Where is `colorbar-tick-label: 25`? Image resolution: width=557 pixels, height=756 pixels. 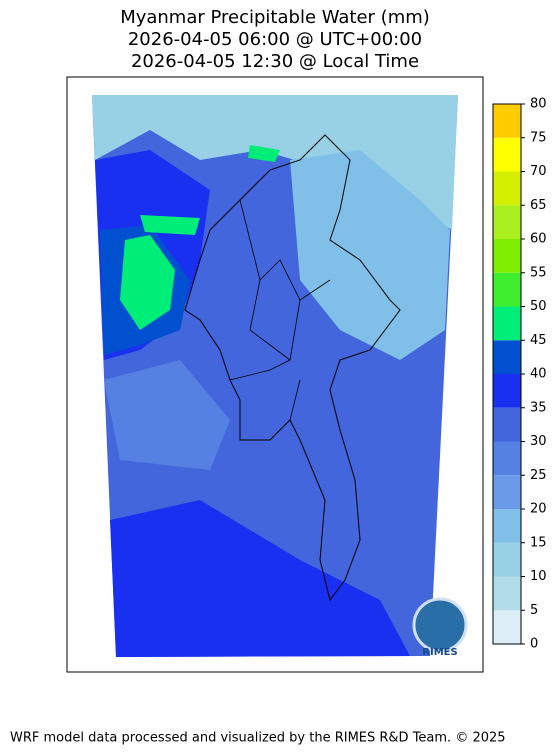
colorbar-tick-label: 25 is located at coordinates (538, 475).